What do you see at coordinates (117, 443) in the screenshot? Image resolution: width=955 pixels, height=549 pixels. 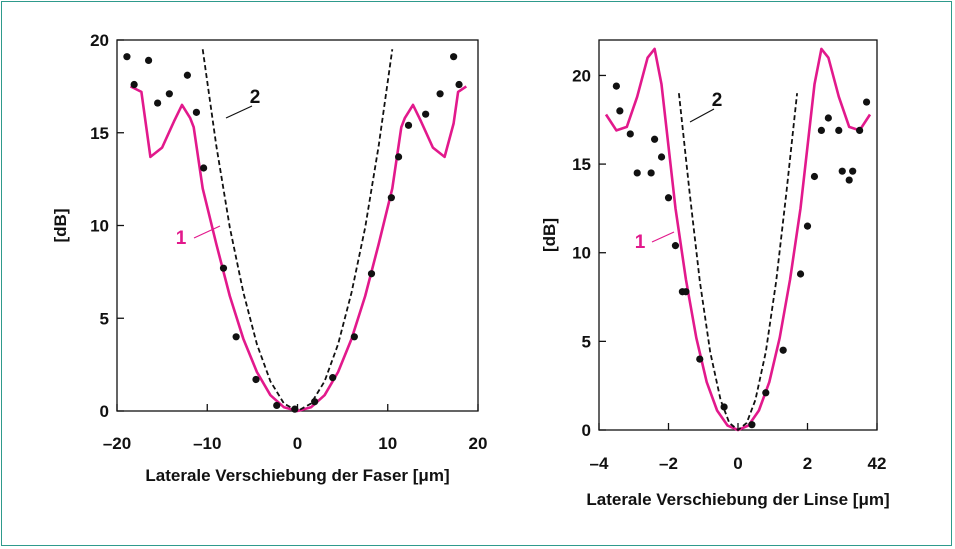 I see `x-tick-label: –20` at bounding box center [117, 443].